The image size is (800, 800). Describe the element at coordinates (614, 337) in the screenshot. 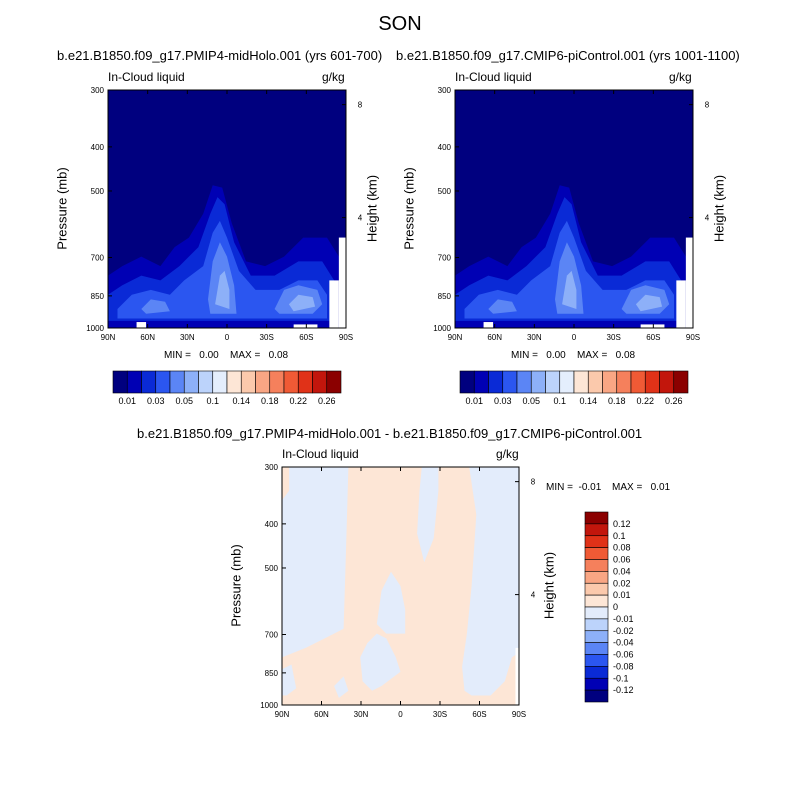

I see `panel2-xtick-label-30S: 30S` at that location.